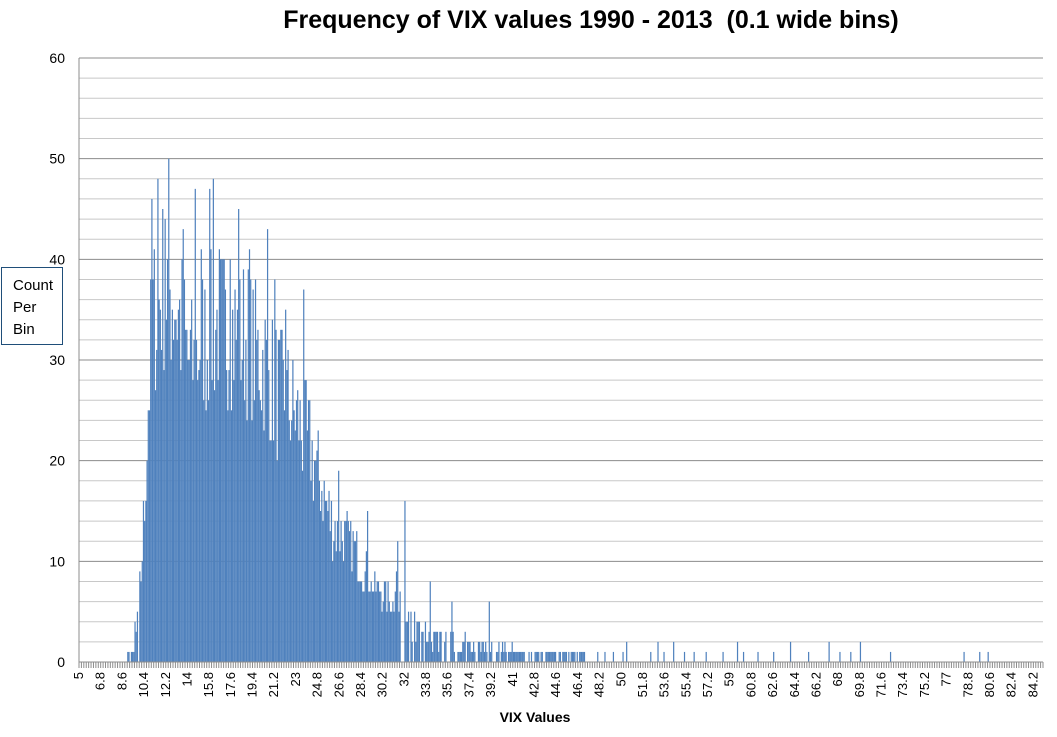 This screenshot has height=737, width=1057. Describe the element at coordinates (902, 684) in the screenshot. I see `x-tick-label: 73.4` at that location.